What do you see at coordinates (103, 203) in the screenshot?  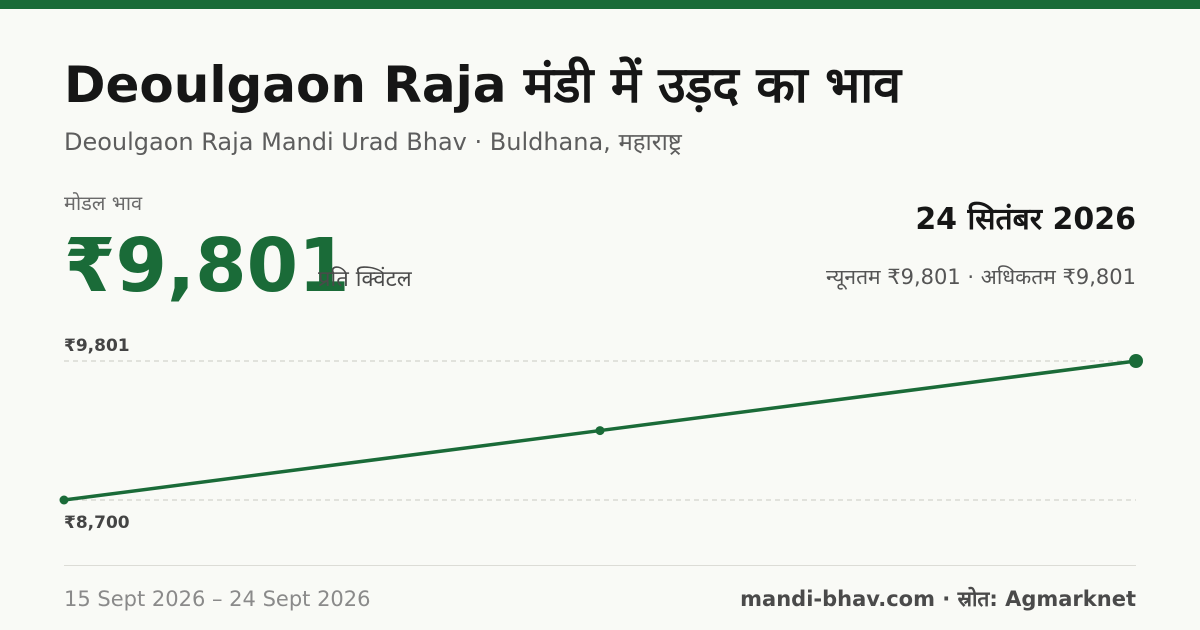 I see `modal-price-label: मोडल भाव` at bounding box center [103, 203].